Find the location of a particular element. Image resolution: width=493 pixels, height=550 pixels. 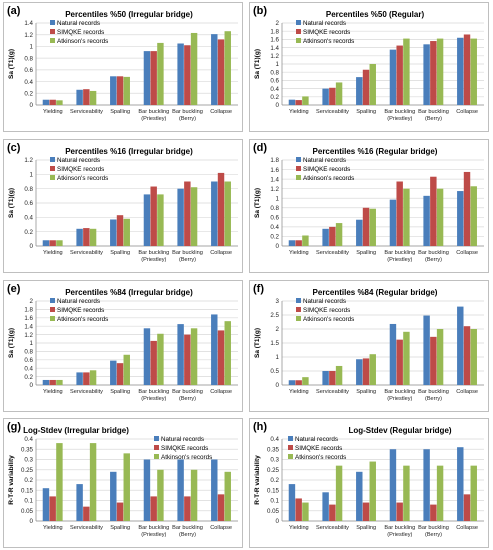

y-tick-label: 2 is located at coordinates (278, 329).